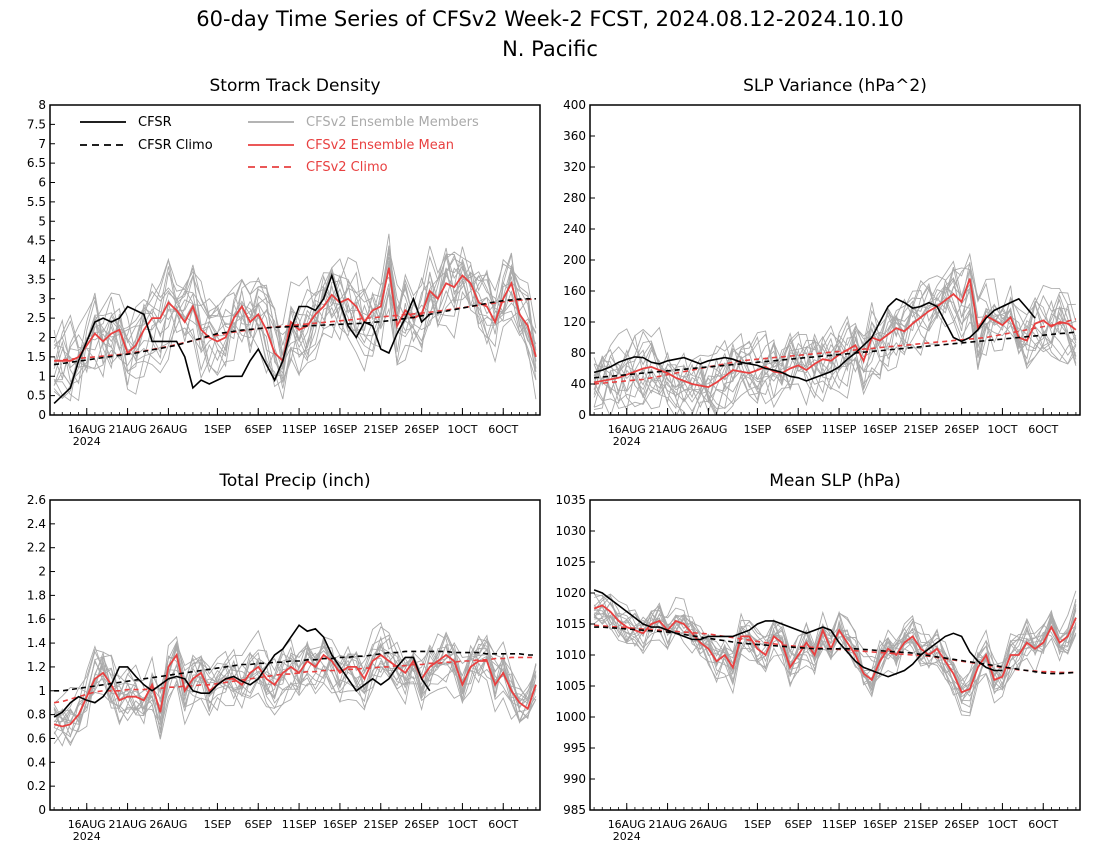  What do you see at coordinates (36, 667) in the screenshot?
I see `y-tick-label: 1.2` at bounding box center [36, 667].